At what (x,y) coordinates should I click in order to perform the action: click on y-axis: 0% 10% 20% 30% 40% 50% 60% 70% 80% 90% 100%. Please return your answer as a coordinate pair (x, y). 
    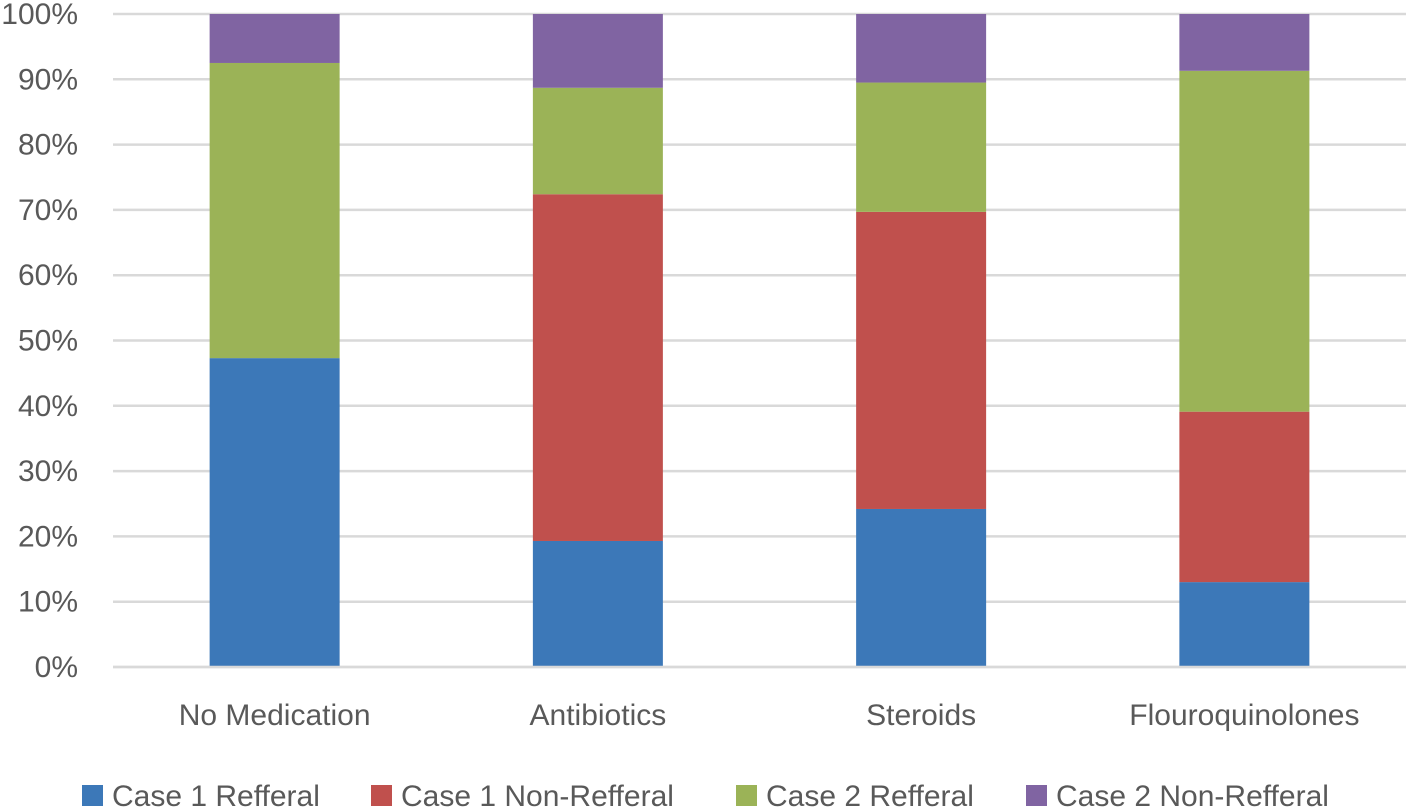
    Looking at the image, I should click on (39, 342).